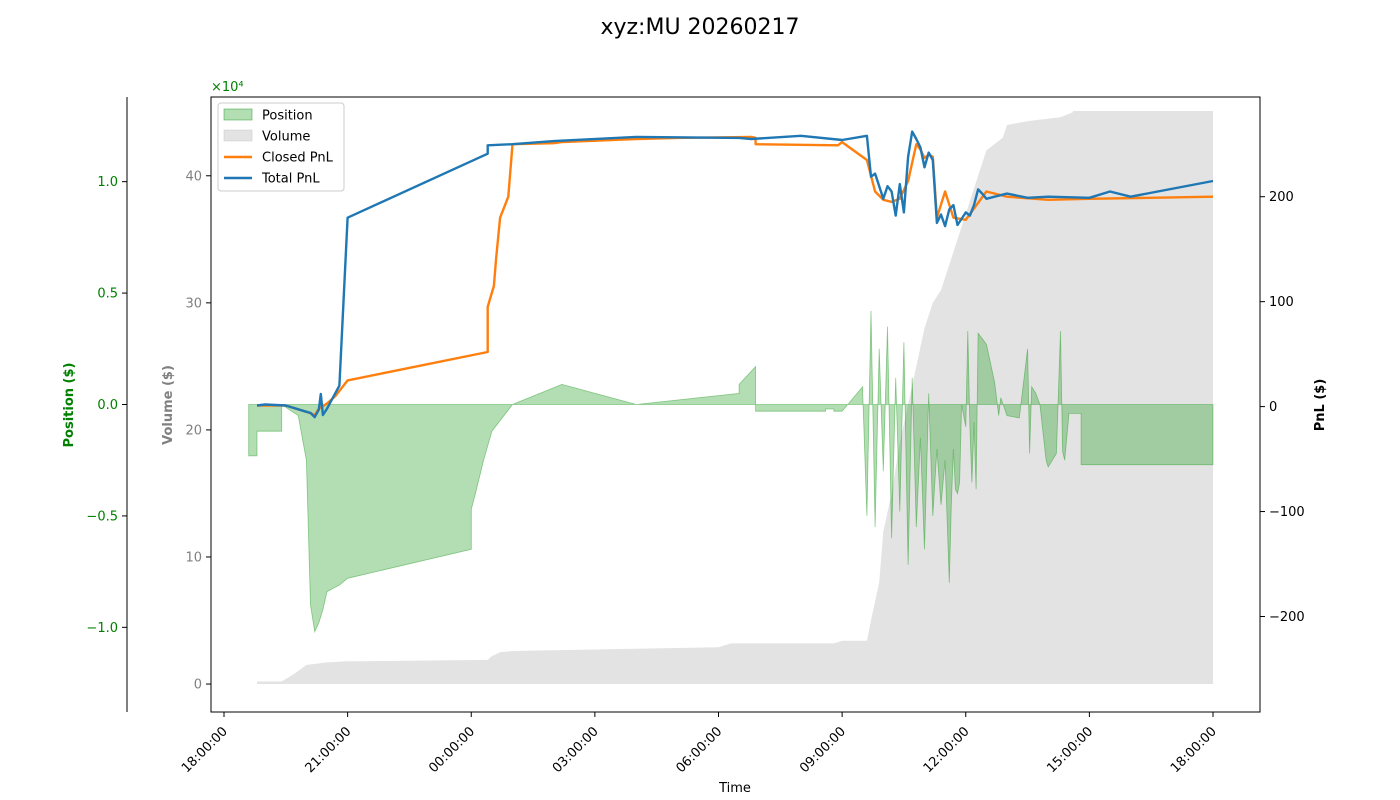 The height and width of the screenshot is (800, 1400). I want to click on volume-tick-label: 20, so click(193, 430).